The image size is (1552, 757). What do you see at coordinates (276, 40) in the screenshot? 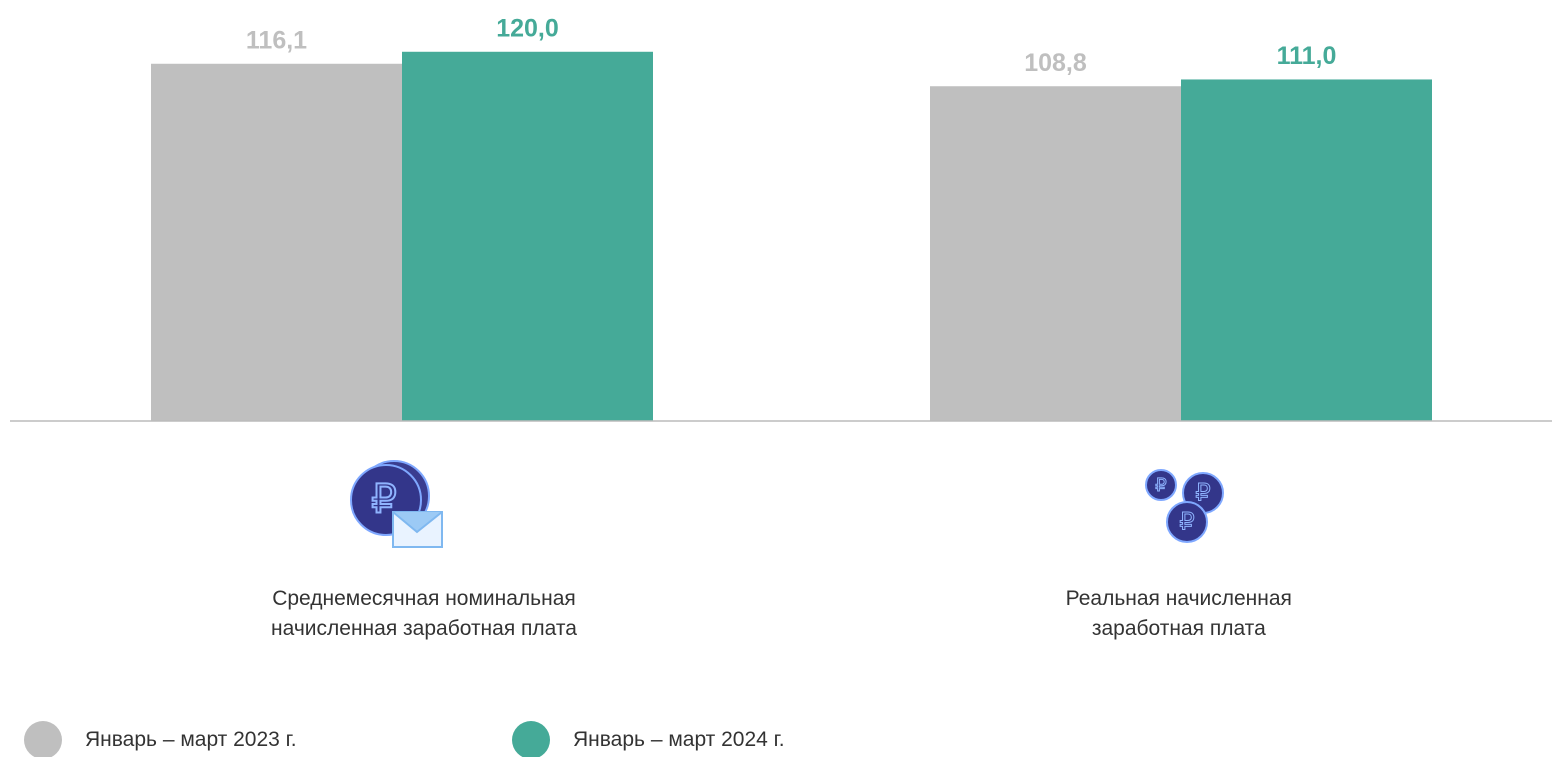
I see `data-label: 116,1` at bounding box center [276, 40].